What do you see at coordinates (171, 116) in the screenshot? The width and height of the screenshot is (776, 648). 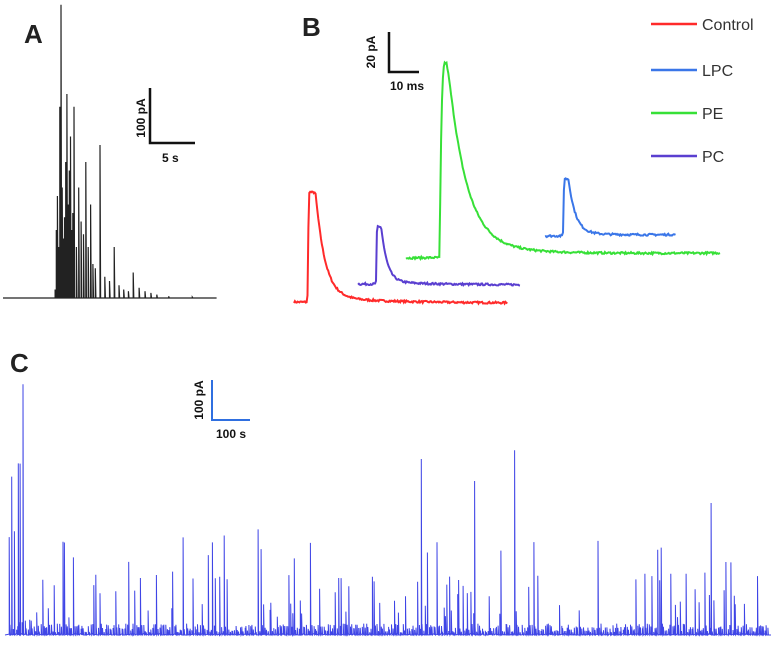 I see `panel-a-scale-bar` at bounding box center [171, 116].